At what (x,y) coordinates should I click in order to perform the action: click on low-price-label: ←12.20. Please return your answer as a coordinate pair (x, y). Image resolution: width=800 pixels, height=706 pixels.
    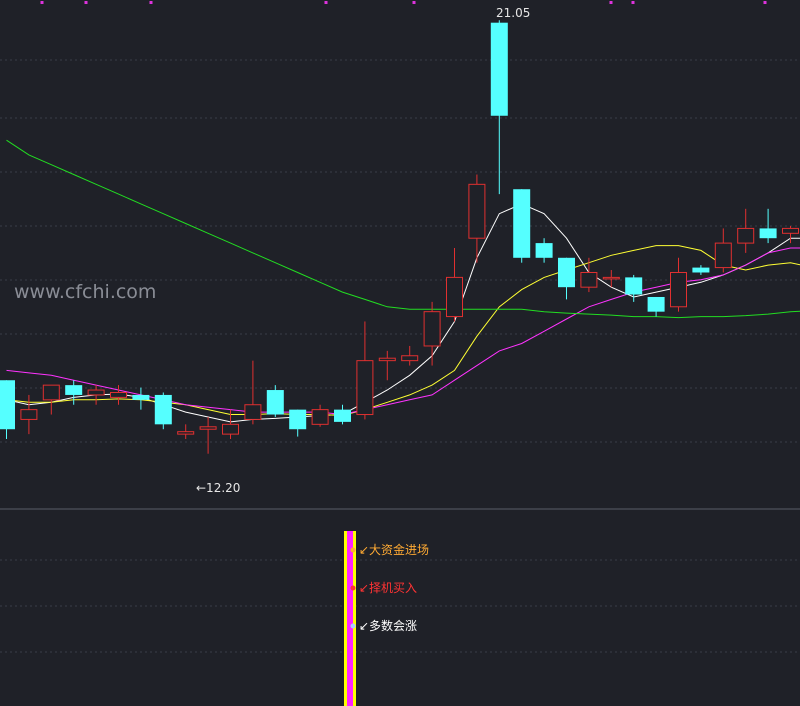
    Looking at the image, I should click on (218, 488).